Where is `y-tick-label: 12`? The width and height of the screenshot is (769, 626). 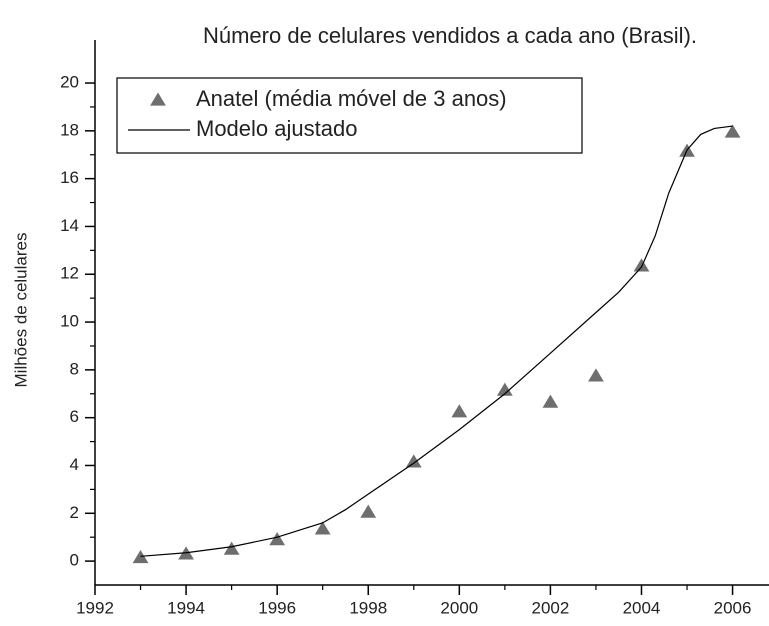 y-tick-label: 12 is located at coordinates (69, 273).